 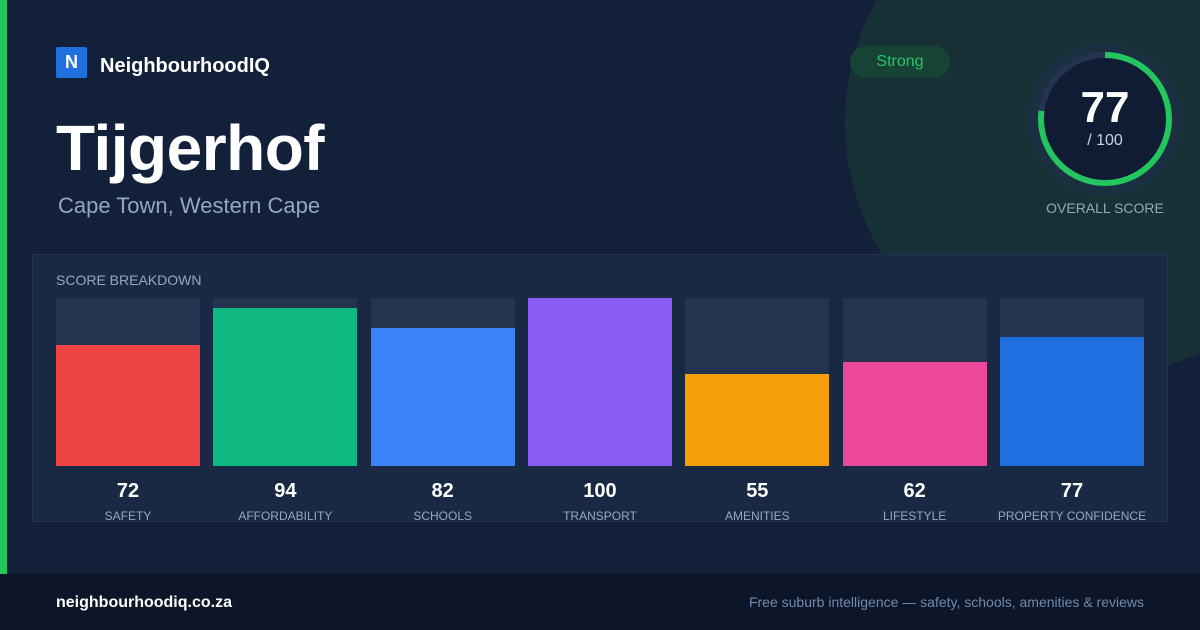 I want to click on accent-stripe, so click(x=3, y=287).